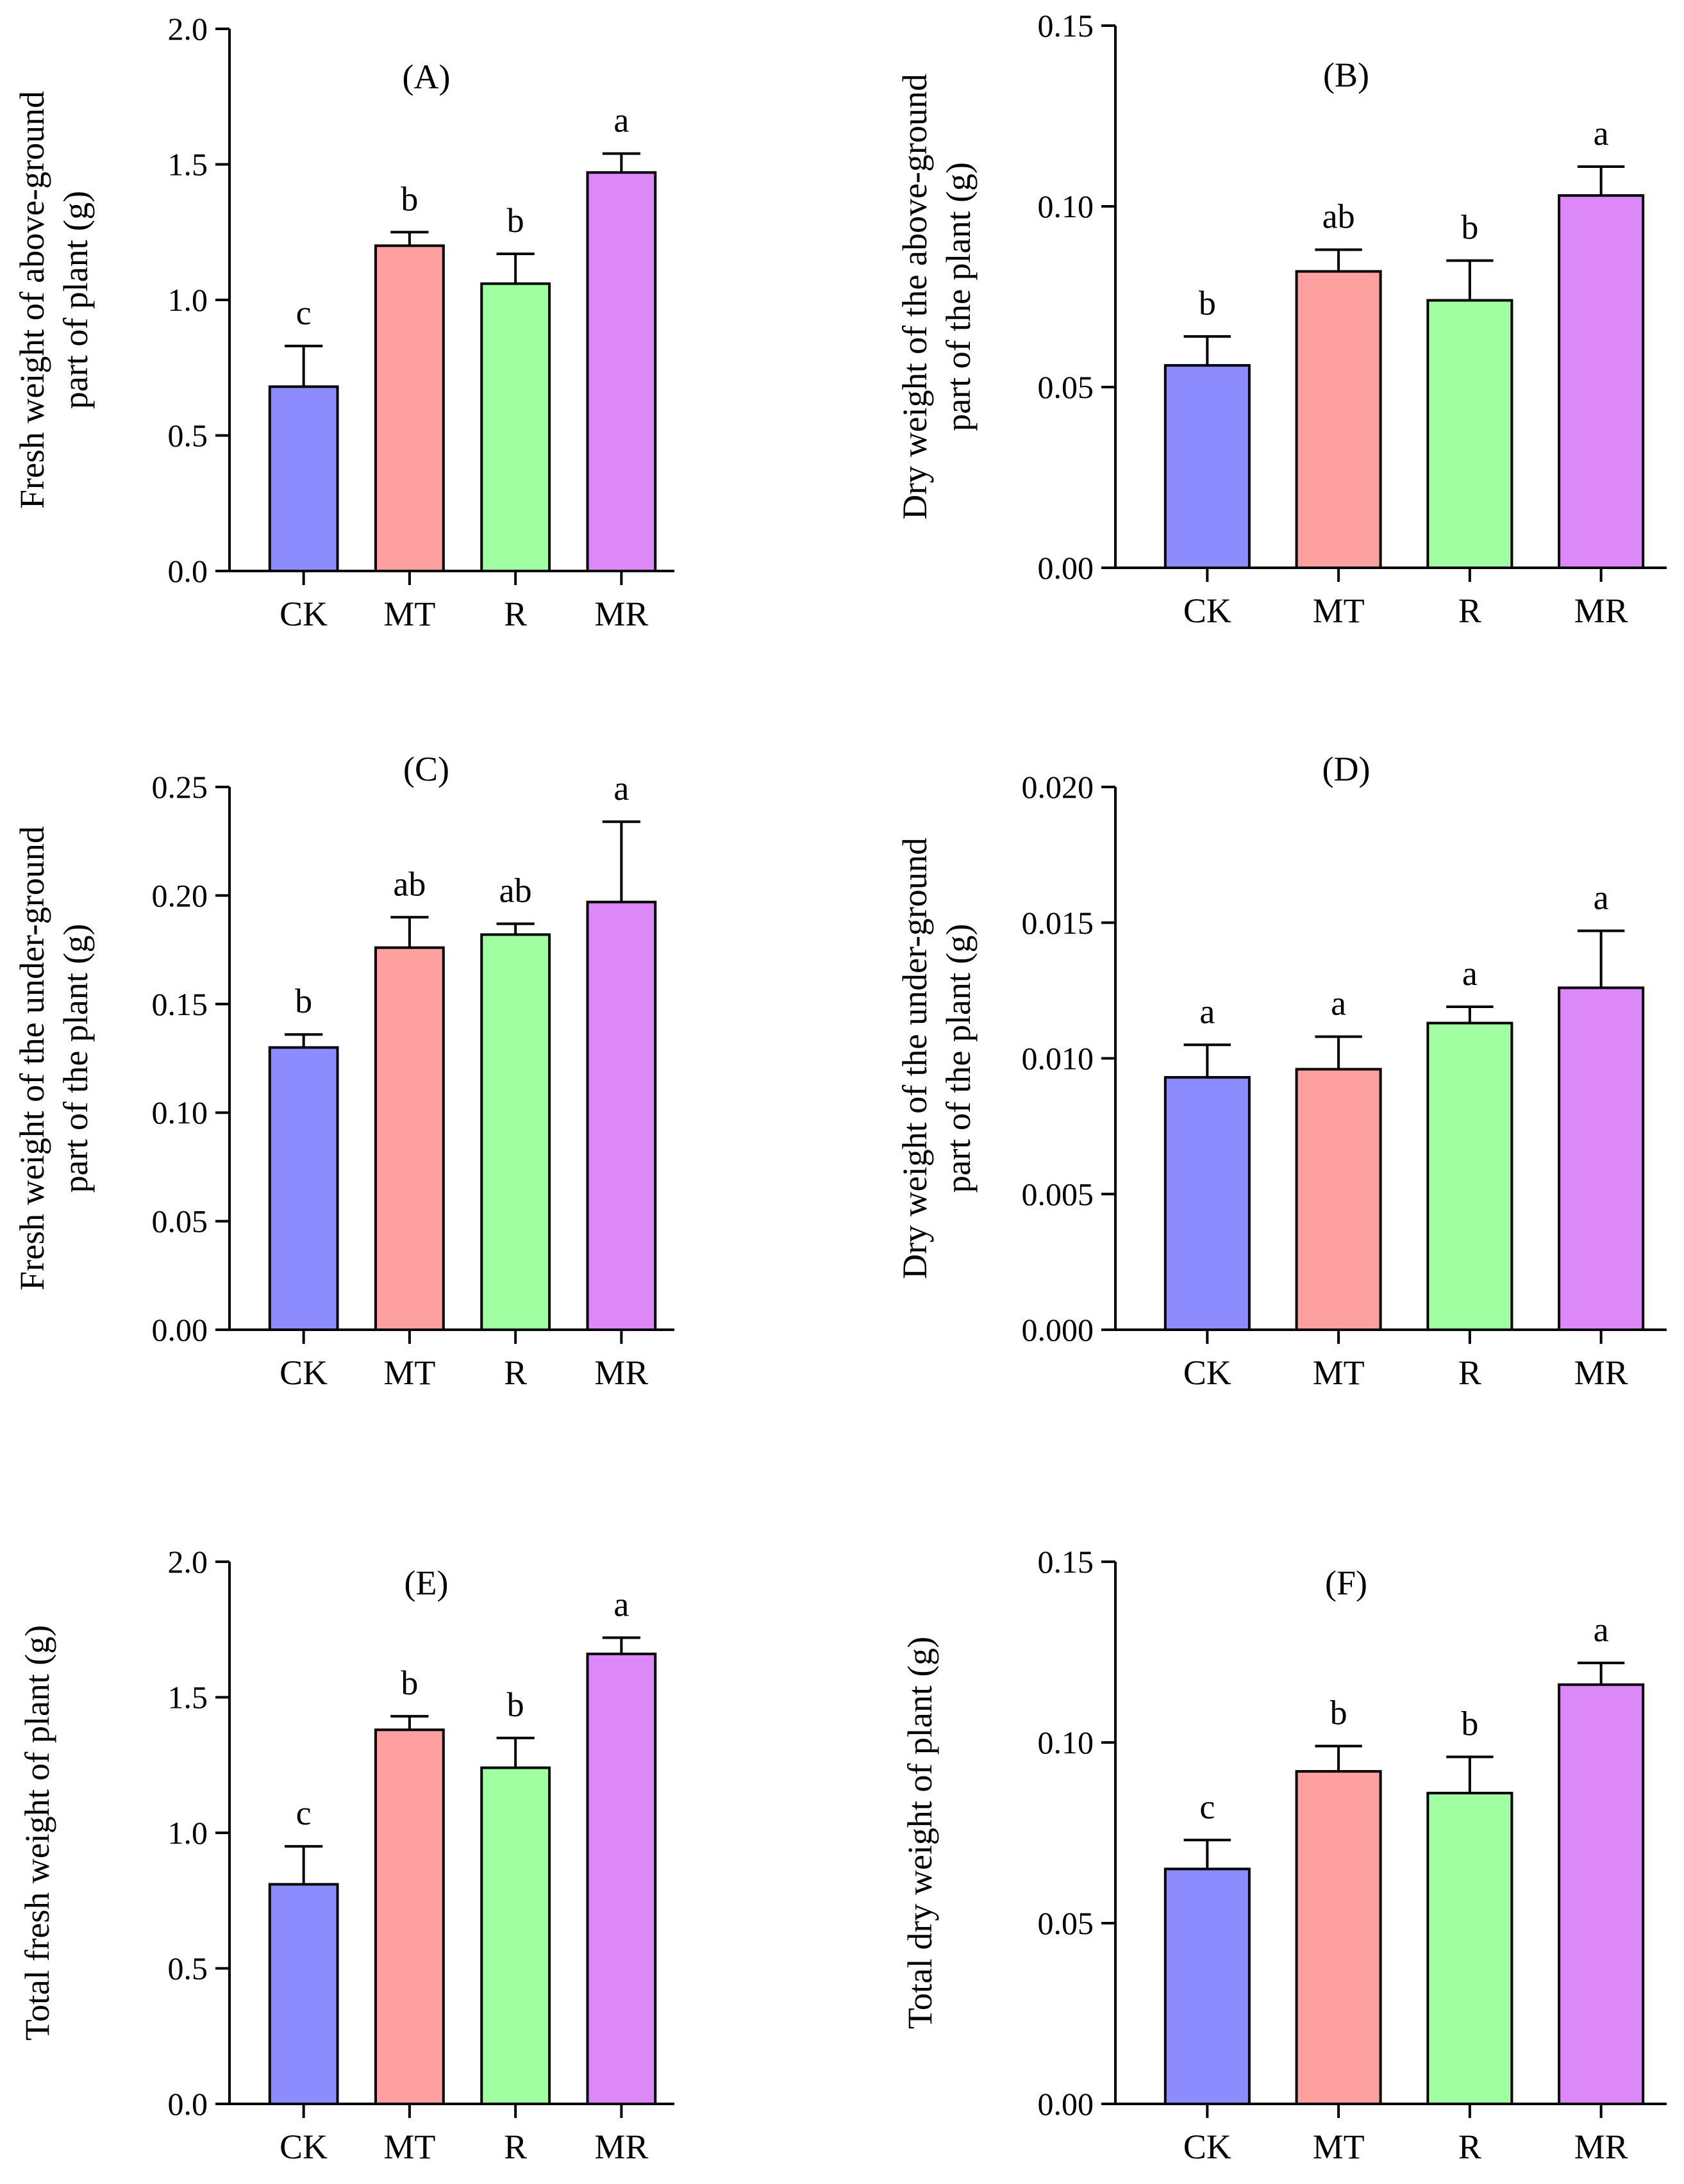 The height and width of the screenshot is (2184, 1684). I want to click on y-tick-label: 0.00, so click(1066, 568).